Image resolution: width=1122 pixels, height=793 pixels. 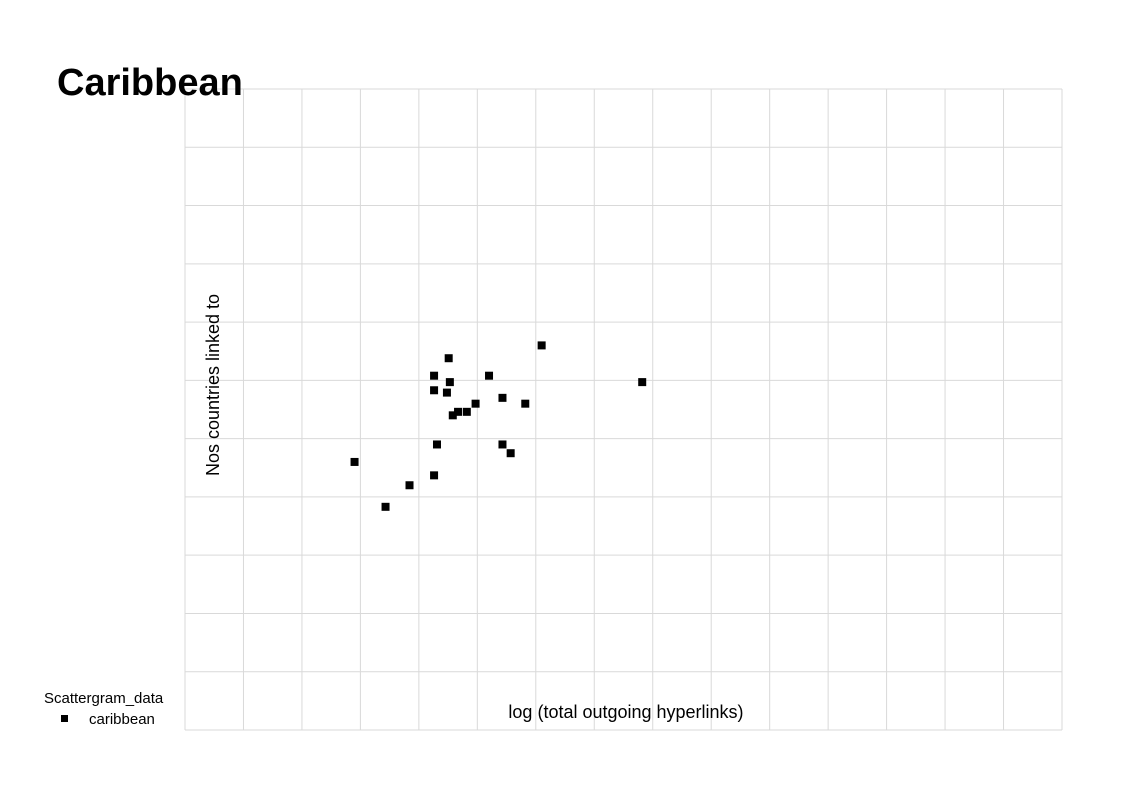 I want to click on legend-marker-caribbean, so click(x=64, y=718).